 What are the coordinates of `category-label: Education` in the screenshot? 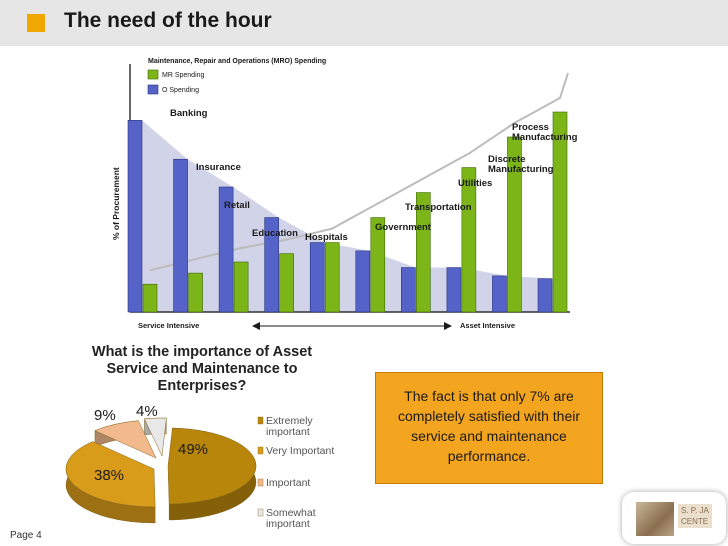 It's located at (275, 233).